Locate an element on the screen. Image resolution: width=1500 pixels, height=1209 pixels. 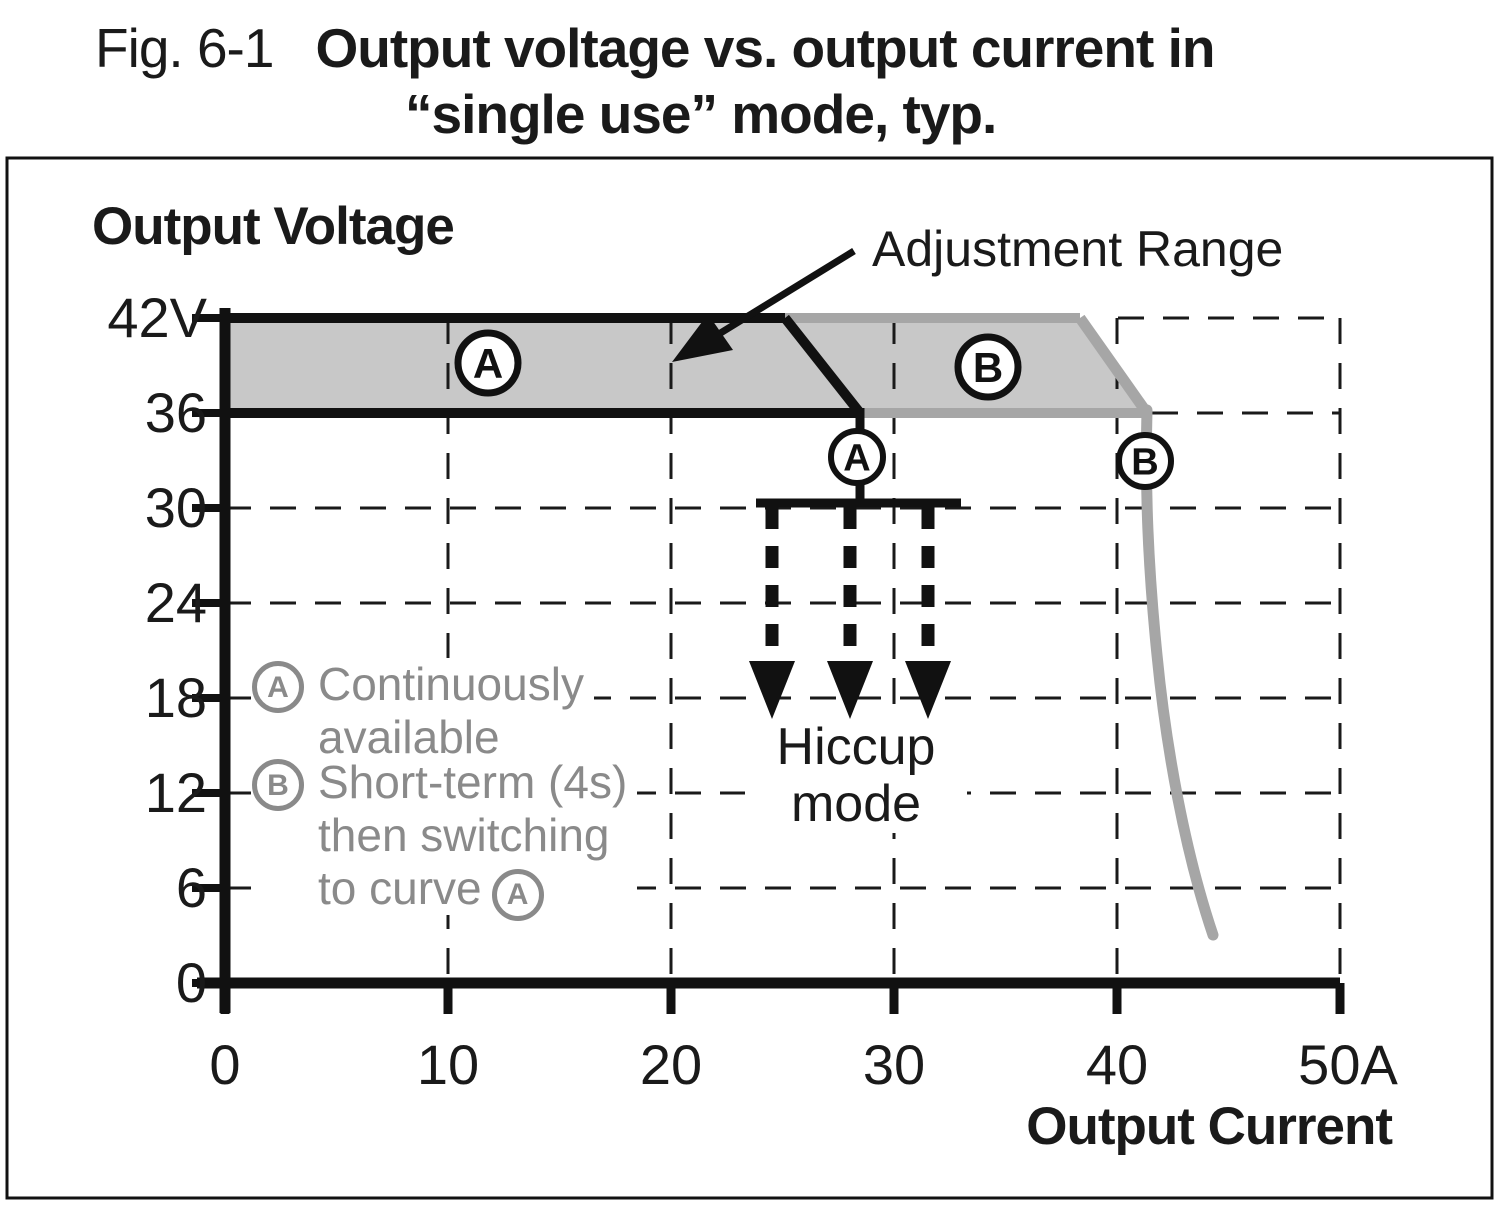
adjustment-range-pointer is located at coordinates (764, 305).